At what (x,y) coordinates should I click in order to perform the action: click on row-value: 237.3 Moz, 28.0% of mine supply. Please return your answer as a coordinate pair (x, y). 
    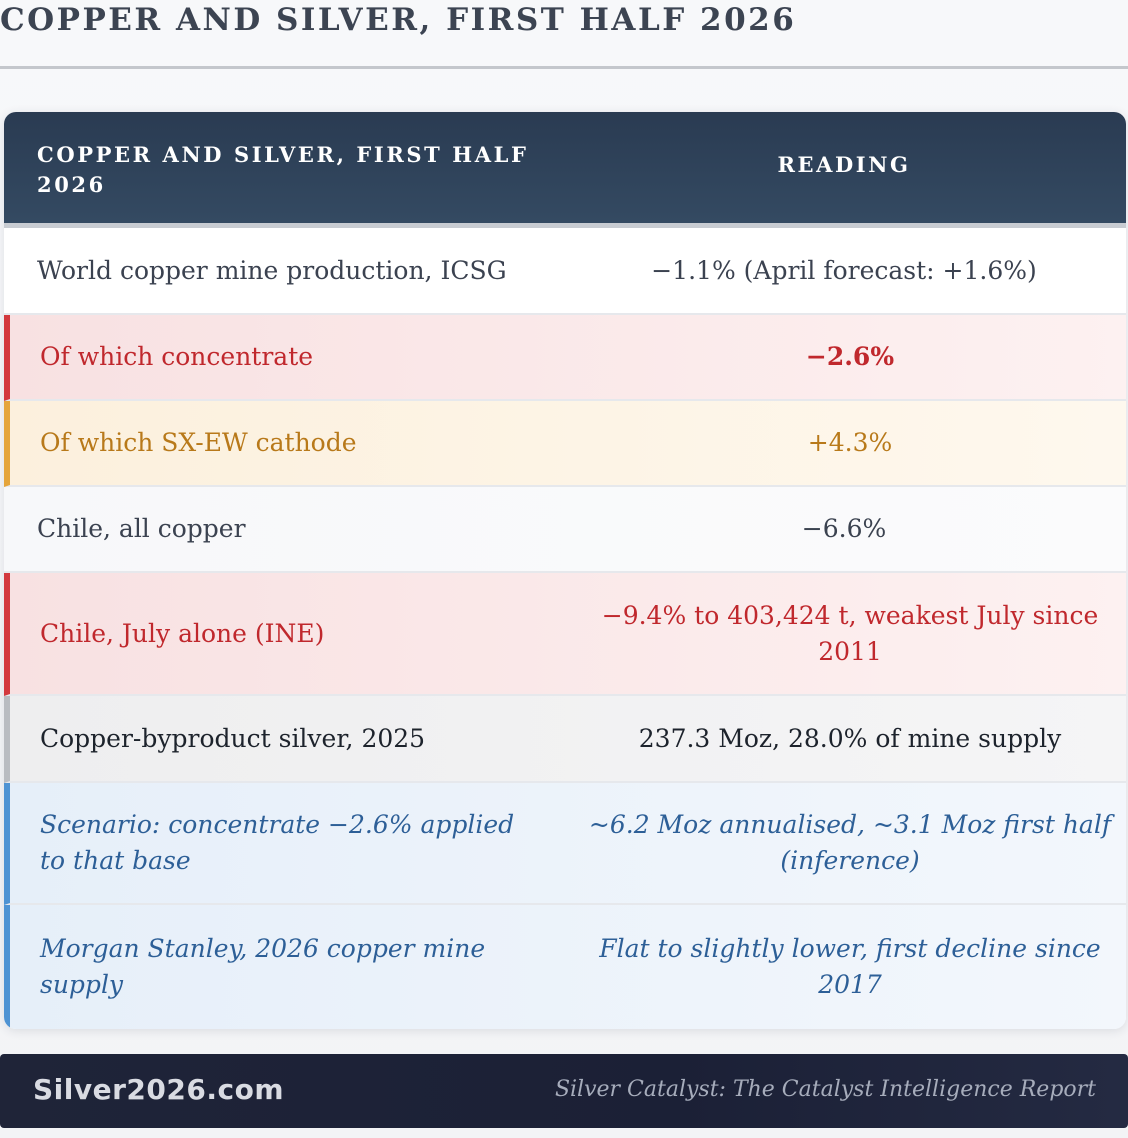
    Looking at the image, I should click on (850, 738).